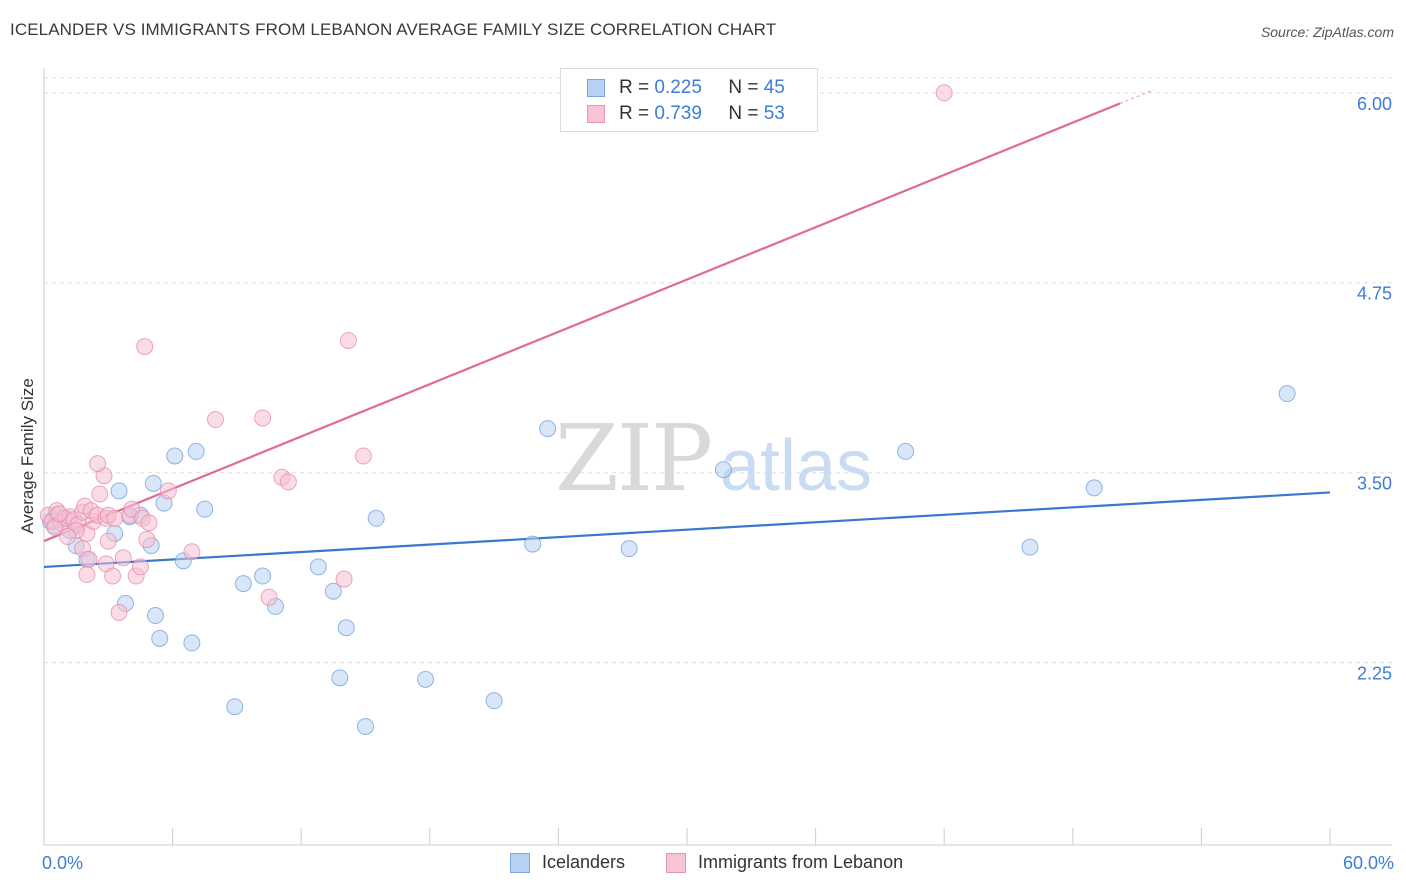 Image resolution: width=1406 pixels, height=892 pixels. I want to click on r-value: 0.225, so click(678, 87).